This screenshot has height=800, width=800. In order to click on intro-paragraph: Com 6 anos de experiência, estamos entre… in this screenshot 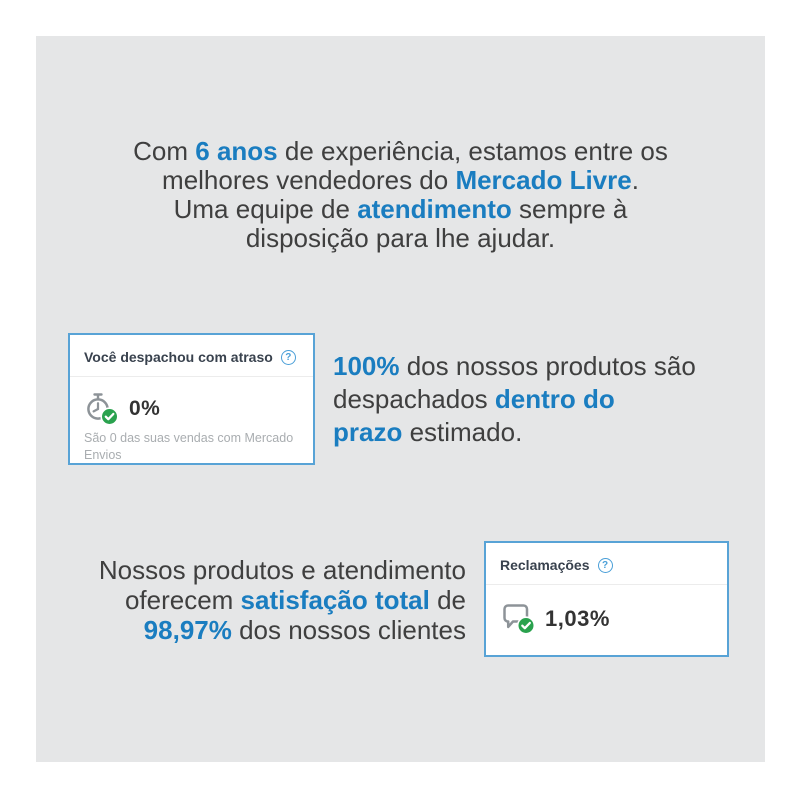, I will do `click(400, 195)`.